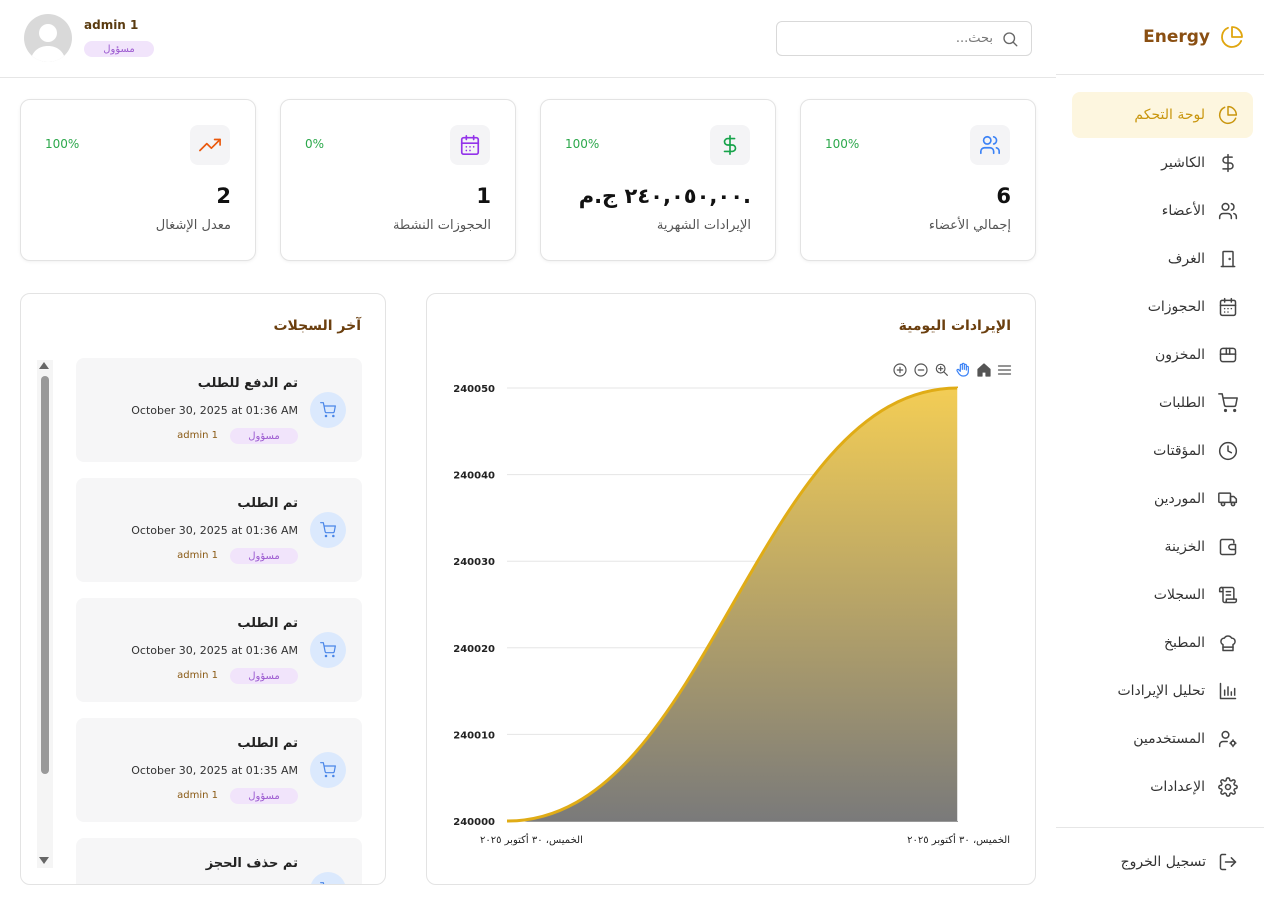  What do you see at coordinates (315, 144) in the screenshot?
I see `stat-percent: 0%` at bounding box center [315, 144].